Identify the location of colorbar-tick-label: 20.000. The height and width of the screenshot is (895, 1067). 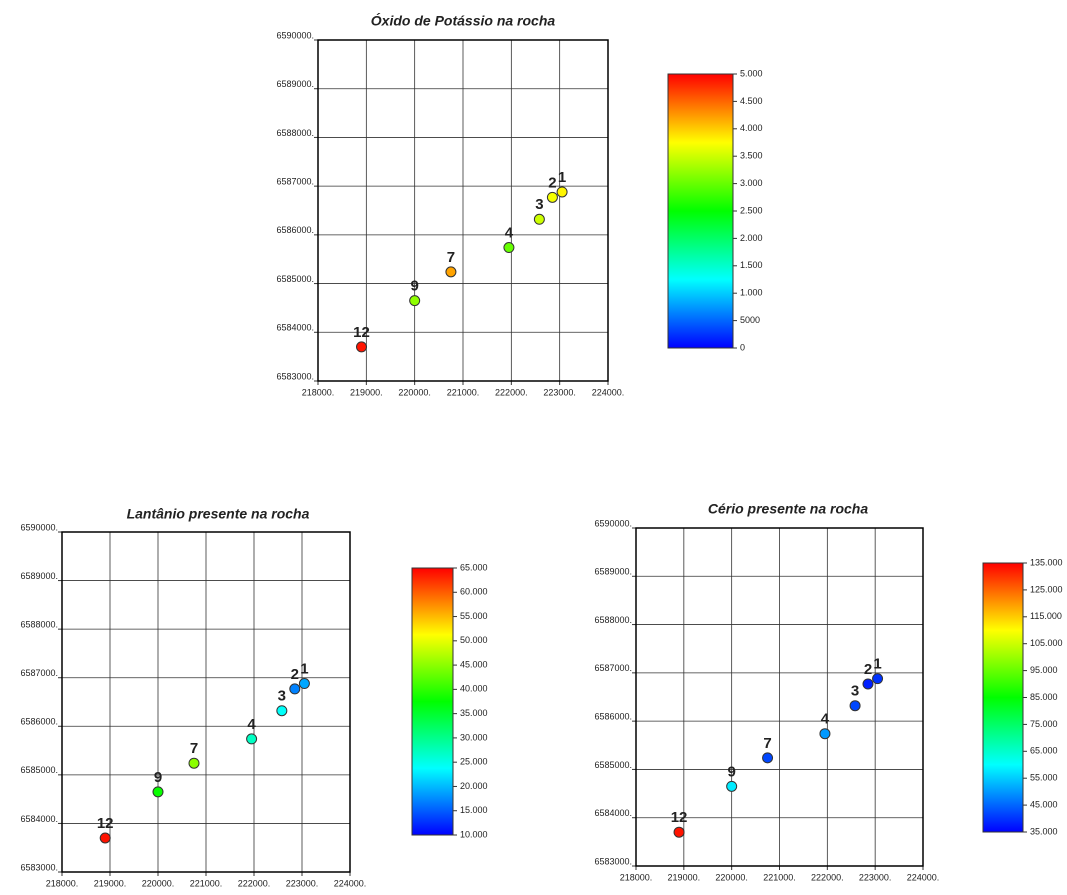
(474, 786).